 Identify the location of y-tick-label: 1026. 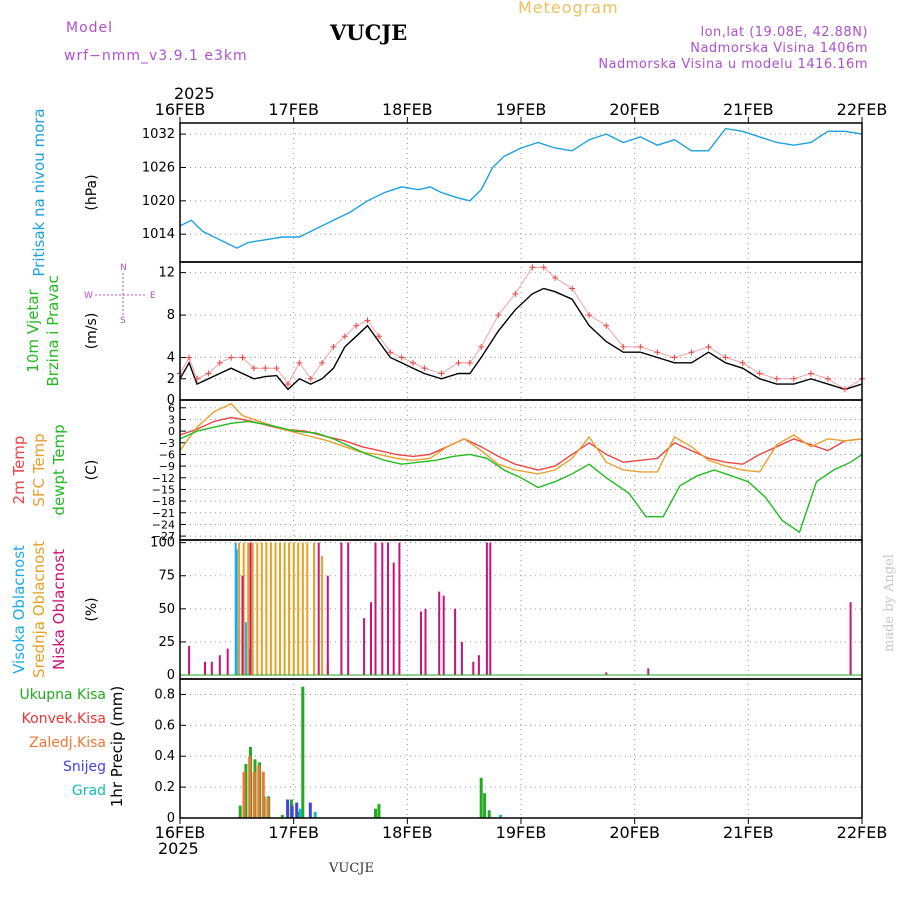
(158, 167).